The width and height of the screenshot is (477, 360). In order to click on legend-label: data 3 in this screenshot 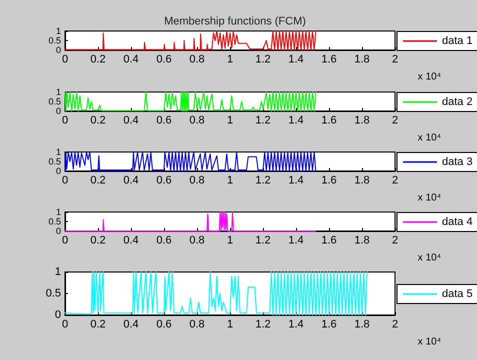, I will do `click(457, 162)`.